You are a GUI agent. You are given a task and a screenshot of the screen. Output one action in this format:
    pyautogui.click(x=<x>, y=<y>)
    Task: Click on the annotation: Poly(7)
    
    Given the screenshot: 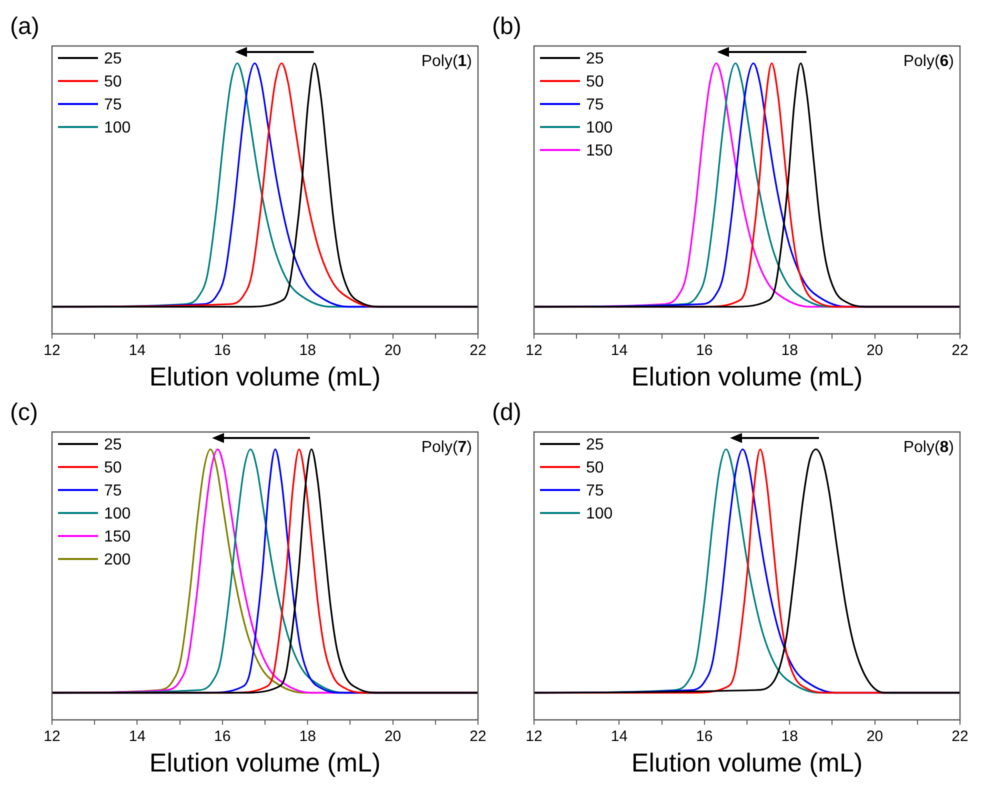 What is the action you would take?
    pyautogui.click(x=446, y=447)
    